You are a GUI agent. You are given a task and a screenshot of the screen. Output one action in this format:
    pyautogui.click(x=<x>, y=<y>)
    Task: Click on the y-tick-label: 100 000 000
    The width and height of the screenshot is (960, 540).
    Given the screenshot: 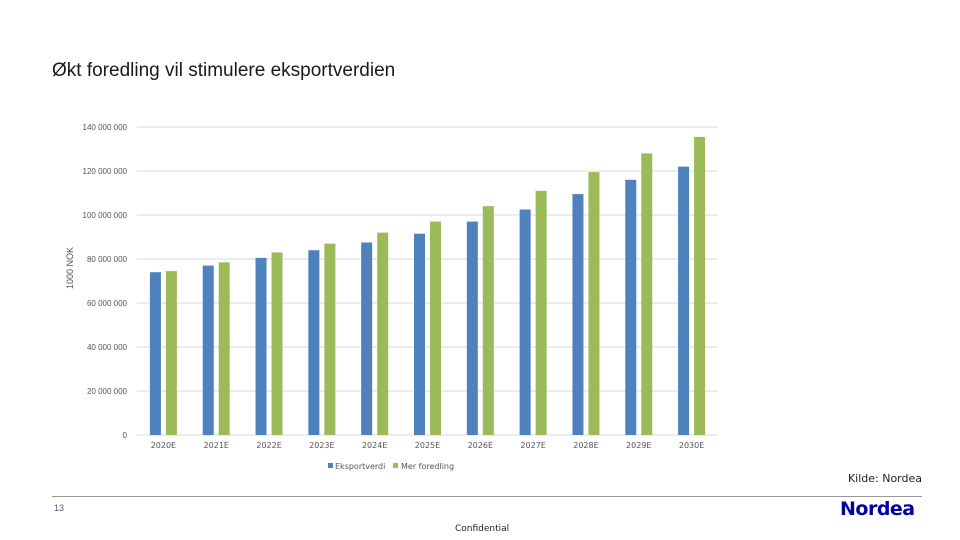 What is the action you would take?
    pyautogui.click(x=105, y=215)
    